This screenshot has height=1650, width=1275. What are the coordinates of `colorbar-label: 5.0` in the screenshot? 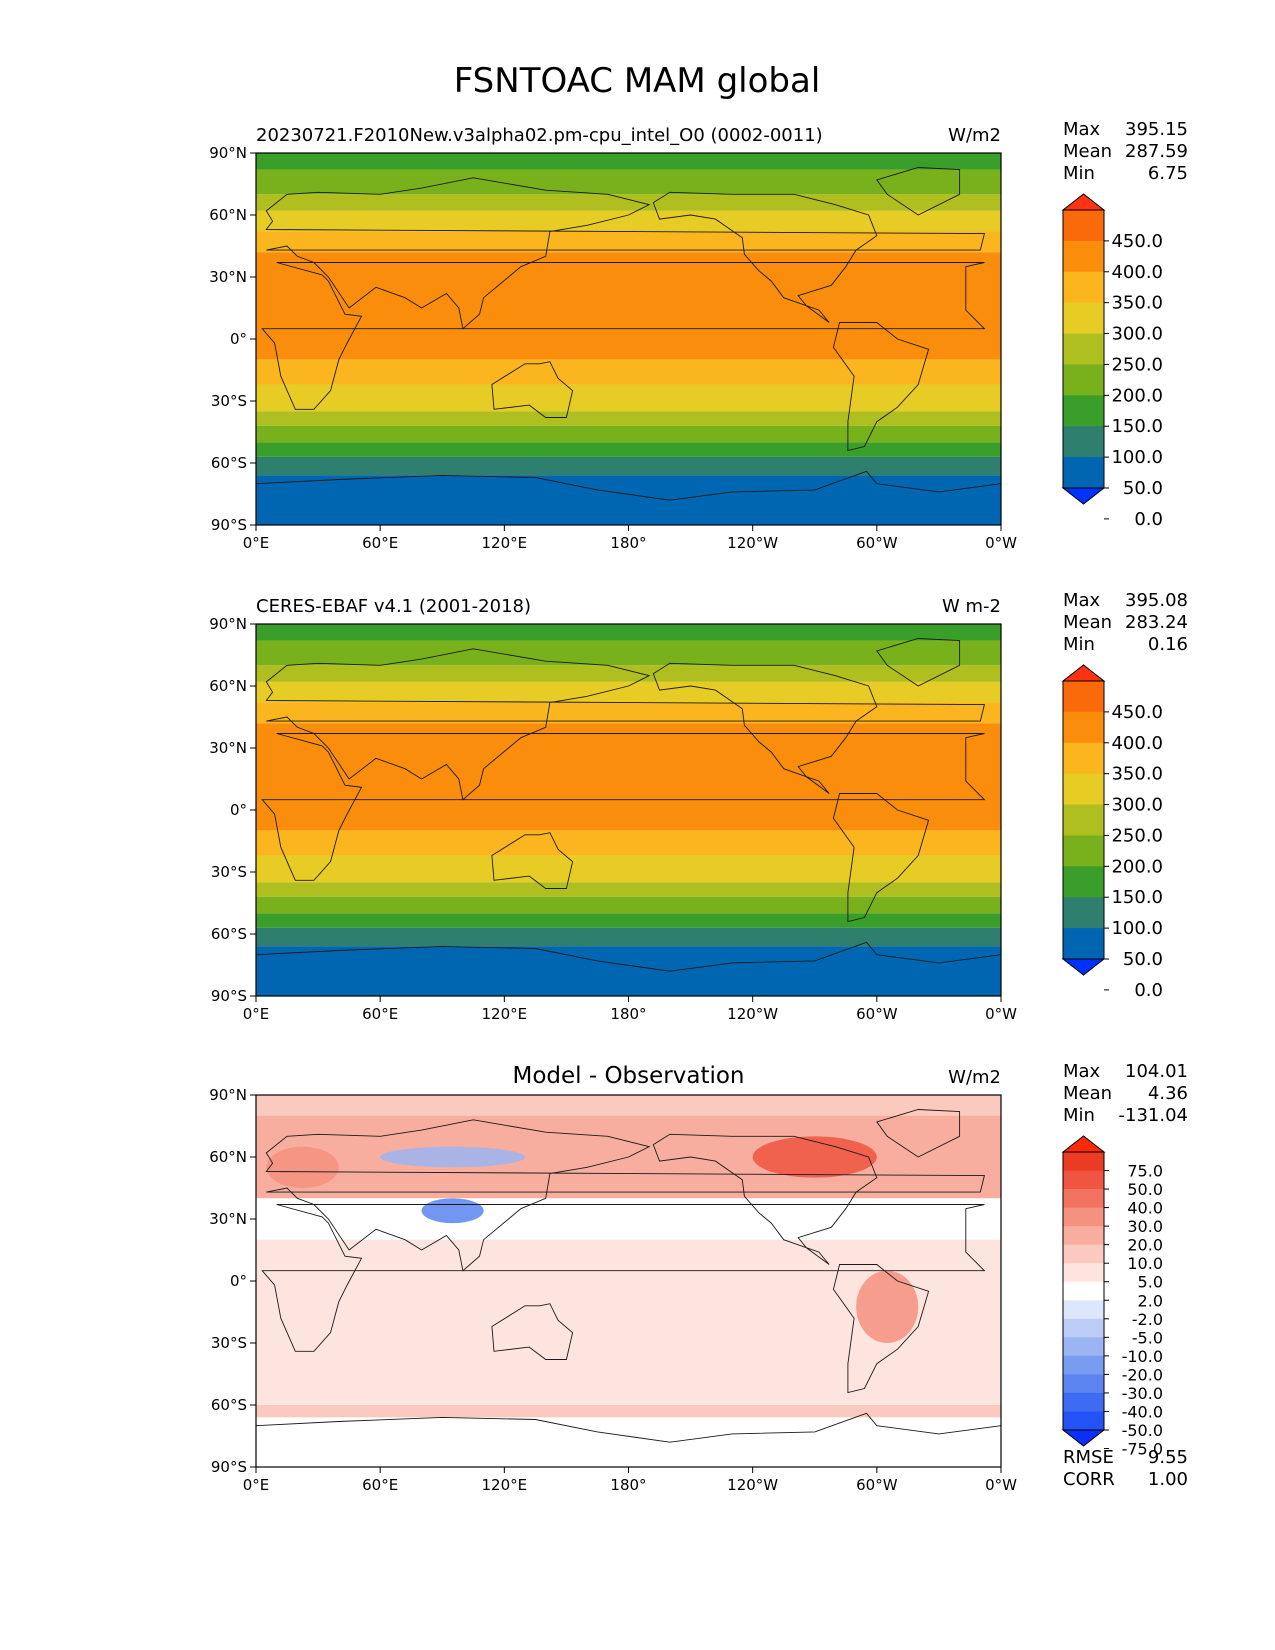 It's located at (1150, 1282).